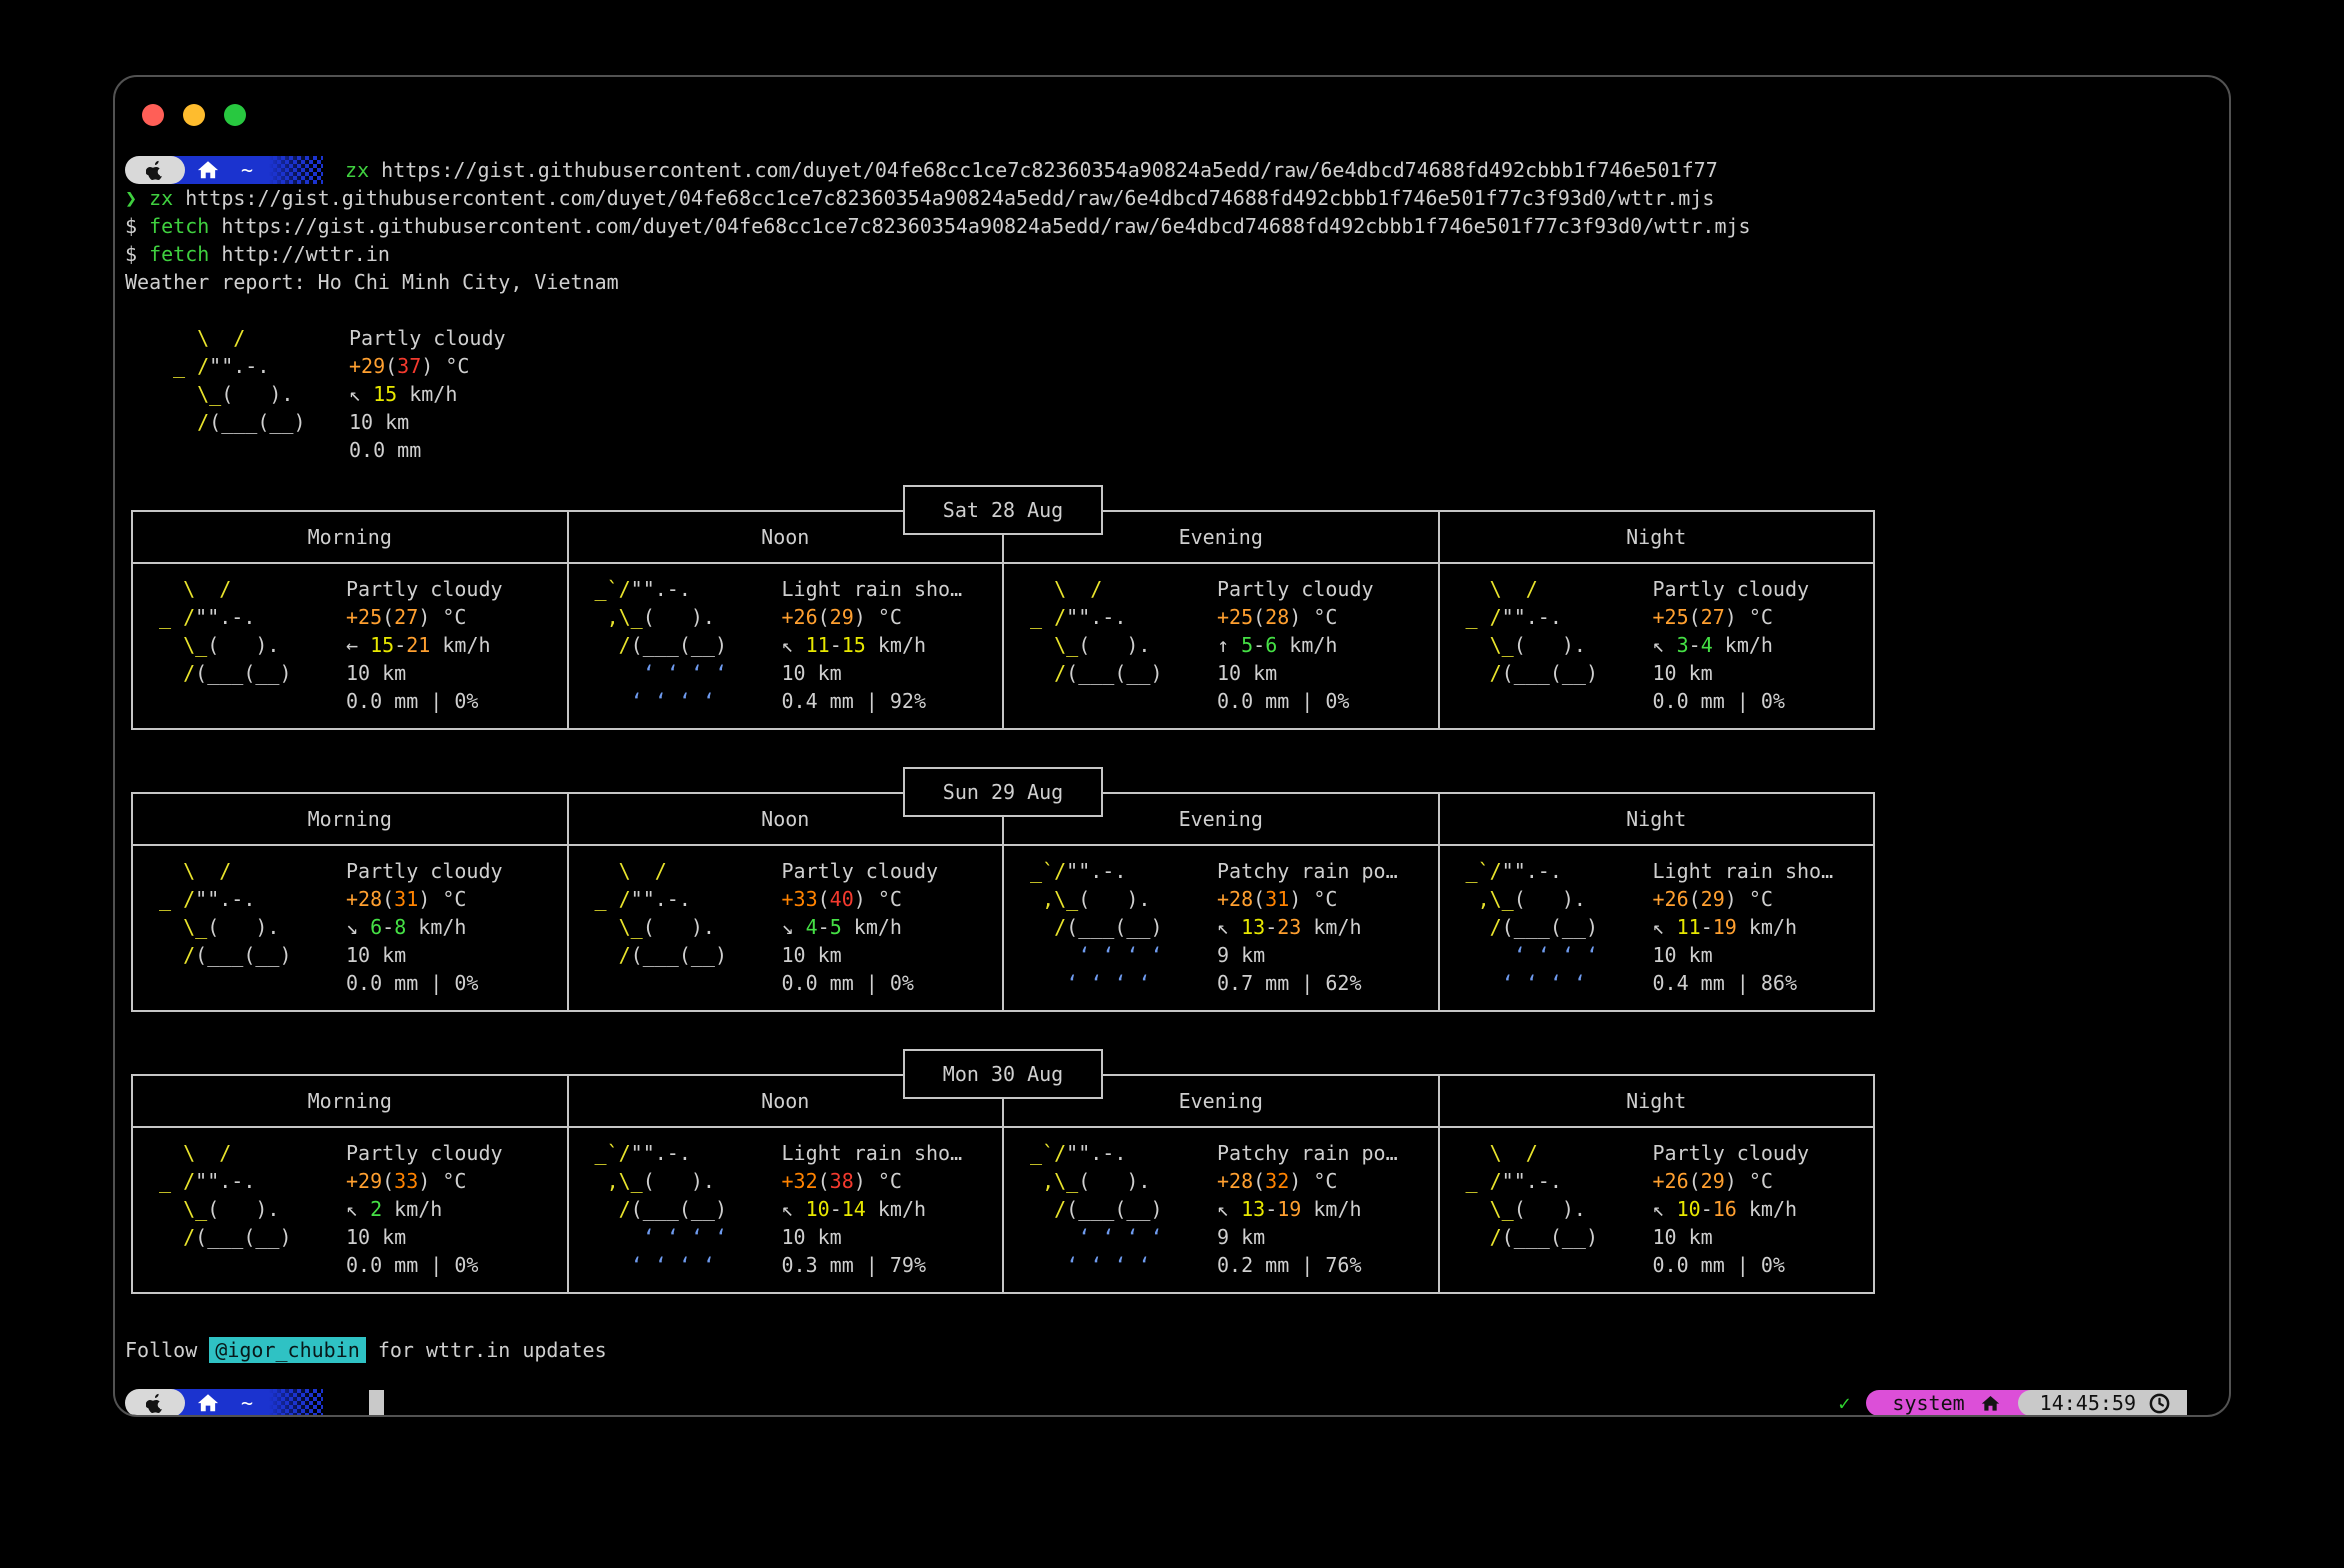 This screenshot has height=1568, width=2344. What do you see at coordinates (153, 115) in the screenshot?
I see `close-button` at bounding box center [153, 115].